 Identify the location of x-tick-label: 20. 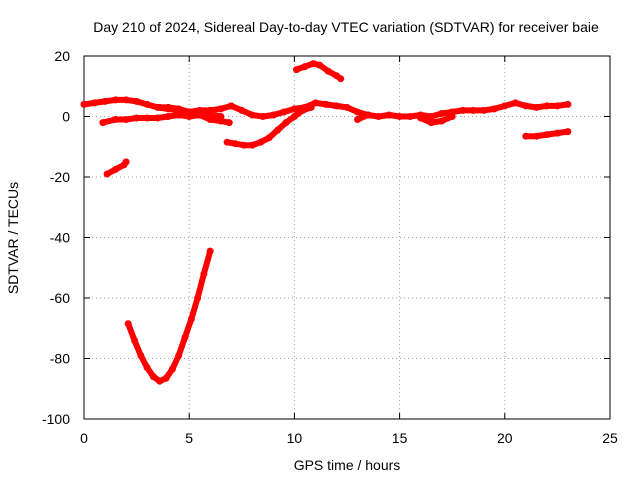
(505, 438).